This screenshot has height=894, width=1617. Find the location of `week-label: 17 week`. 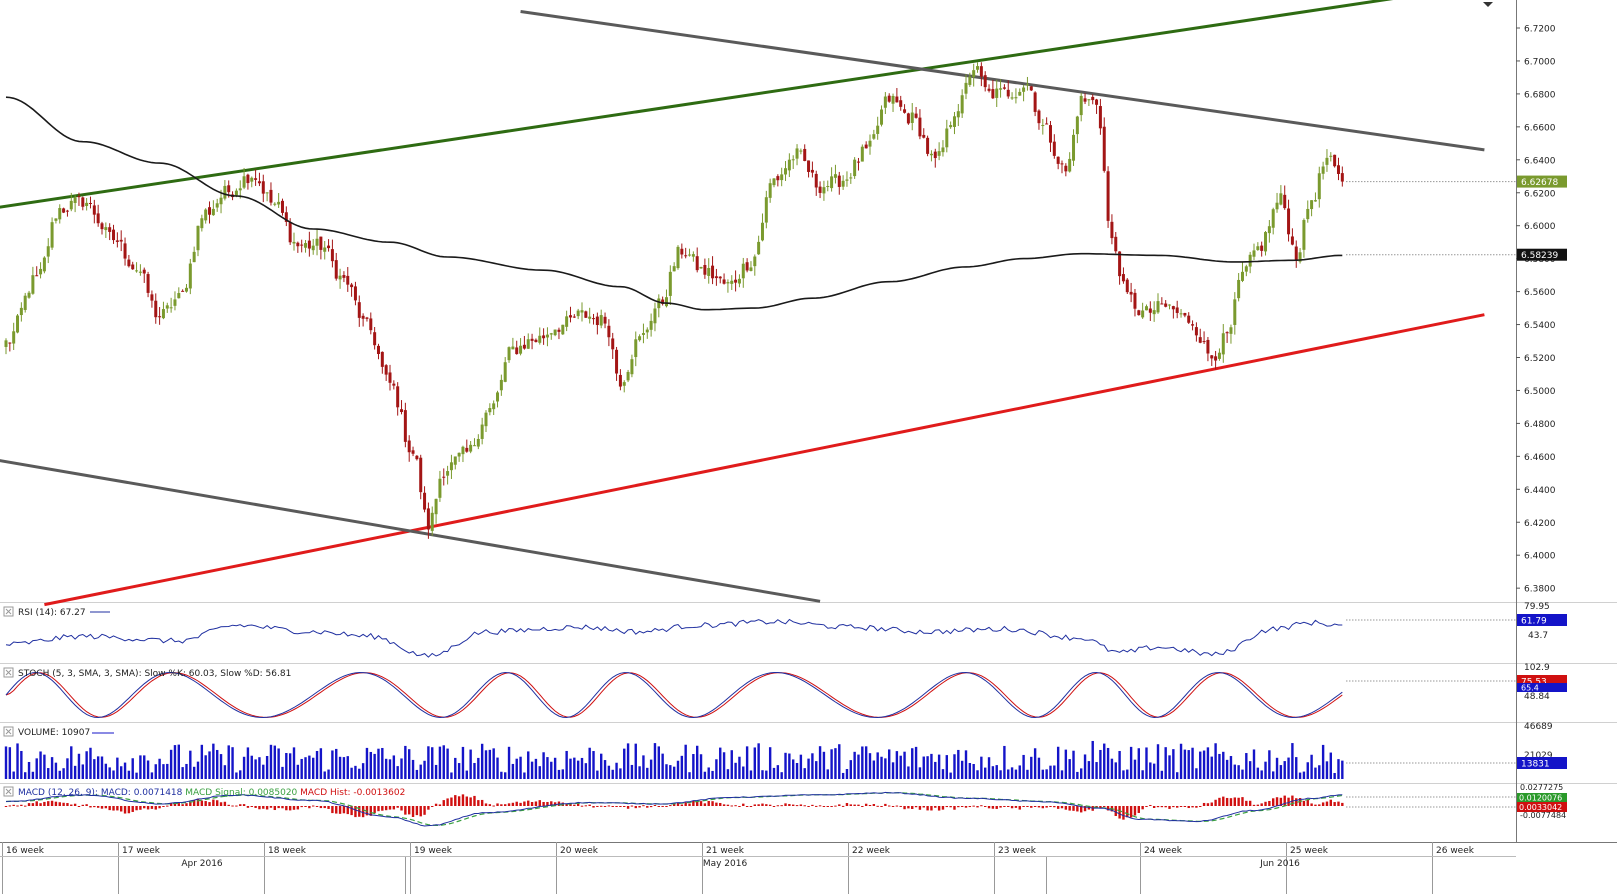

week-label: 17 week is located at coordinates (141, 851).